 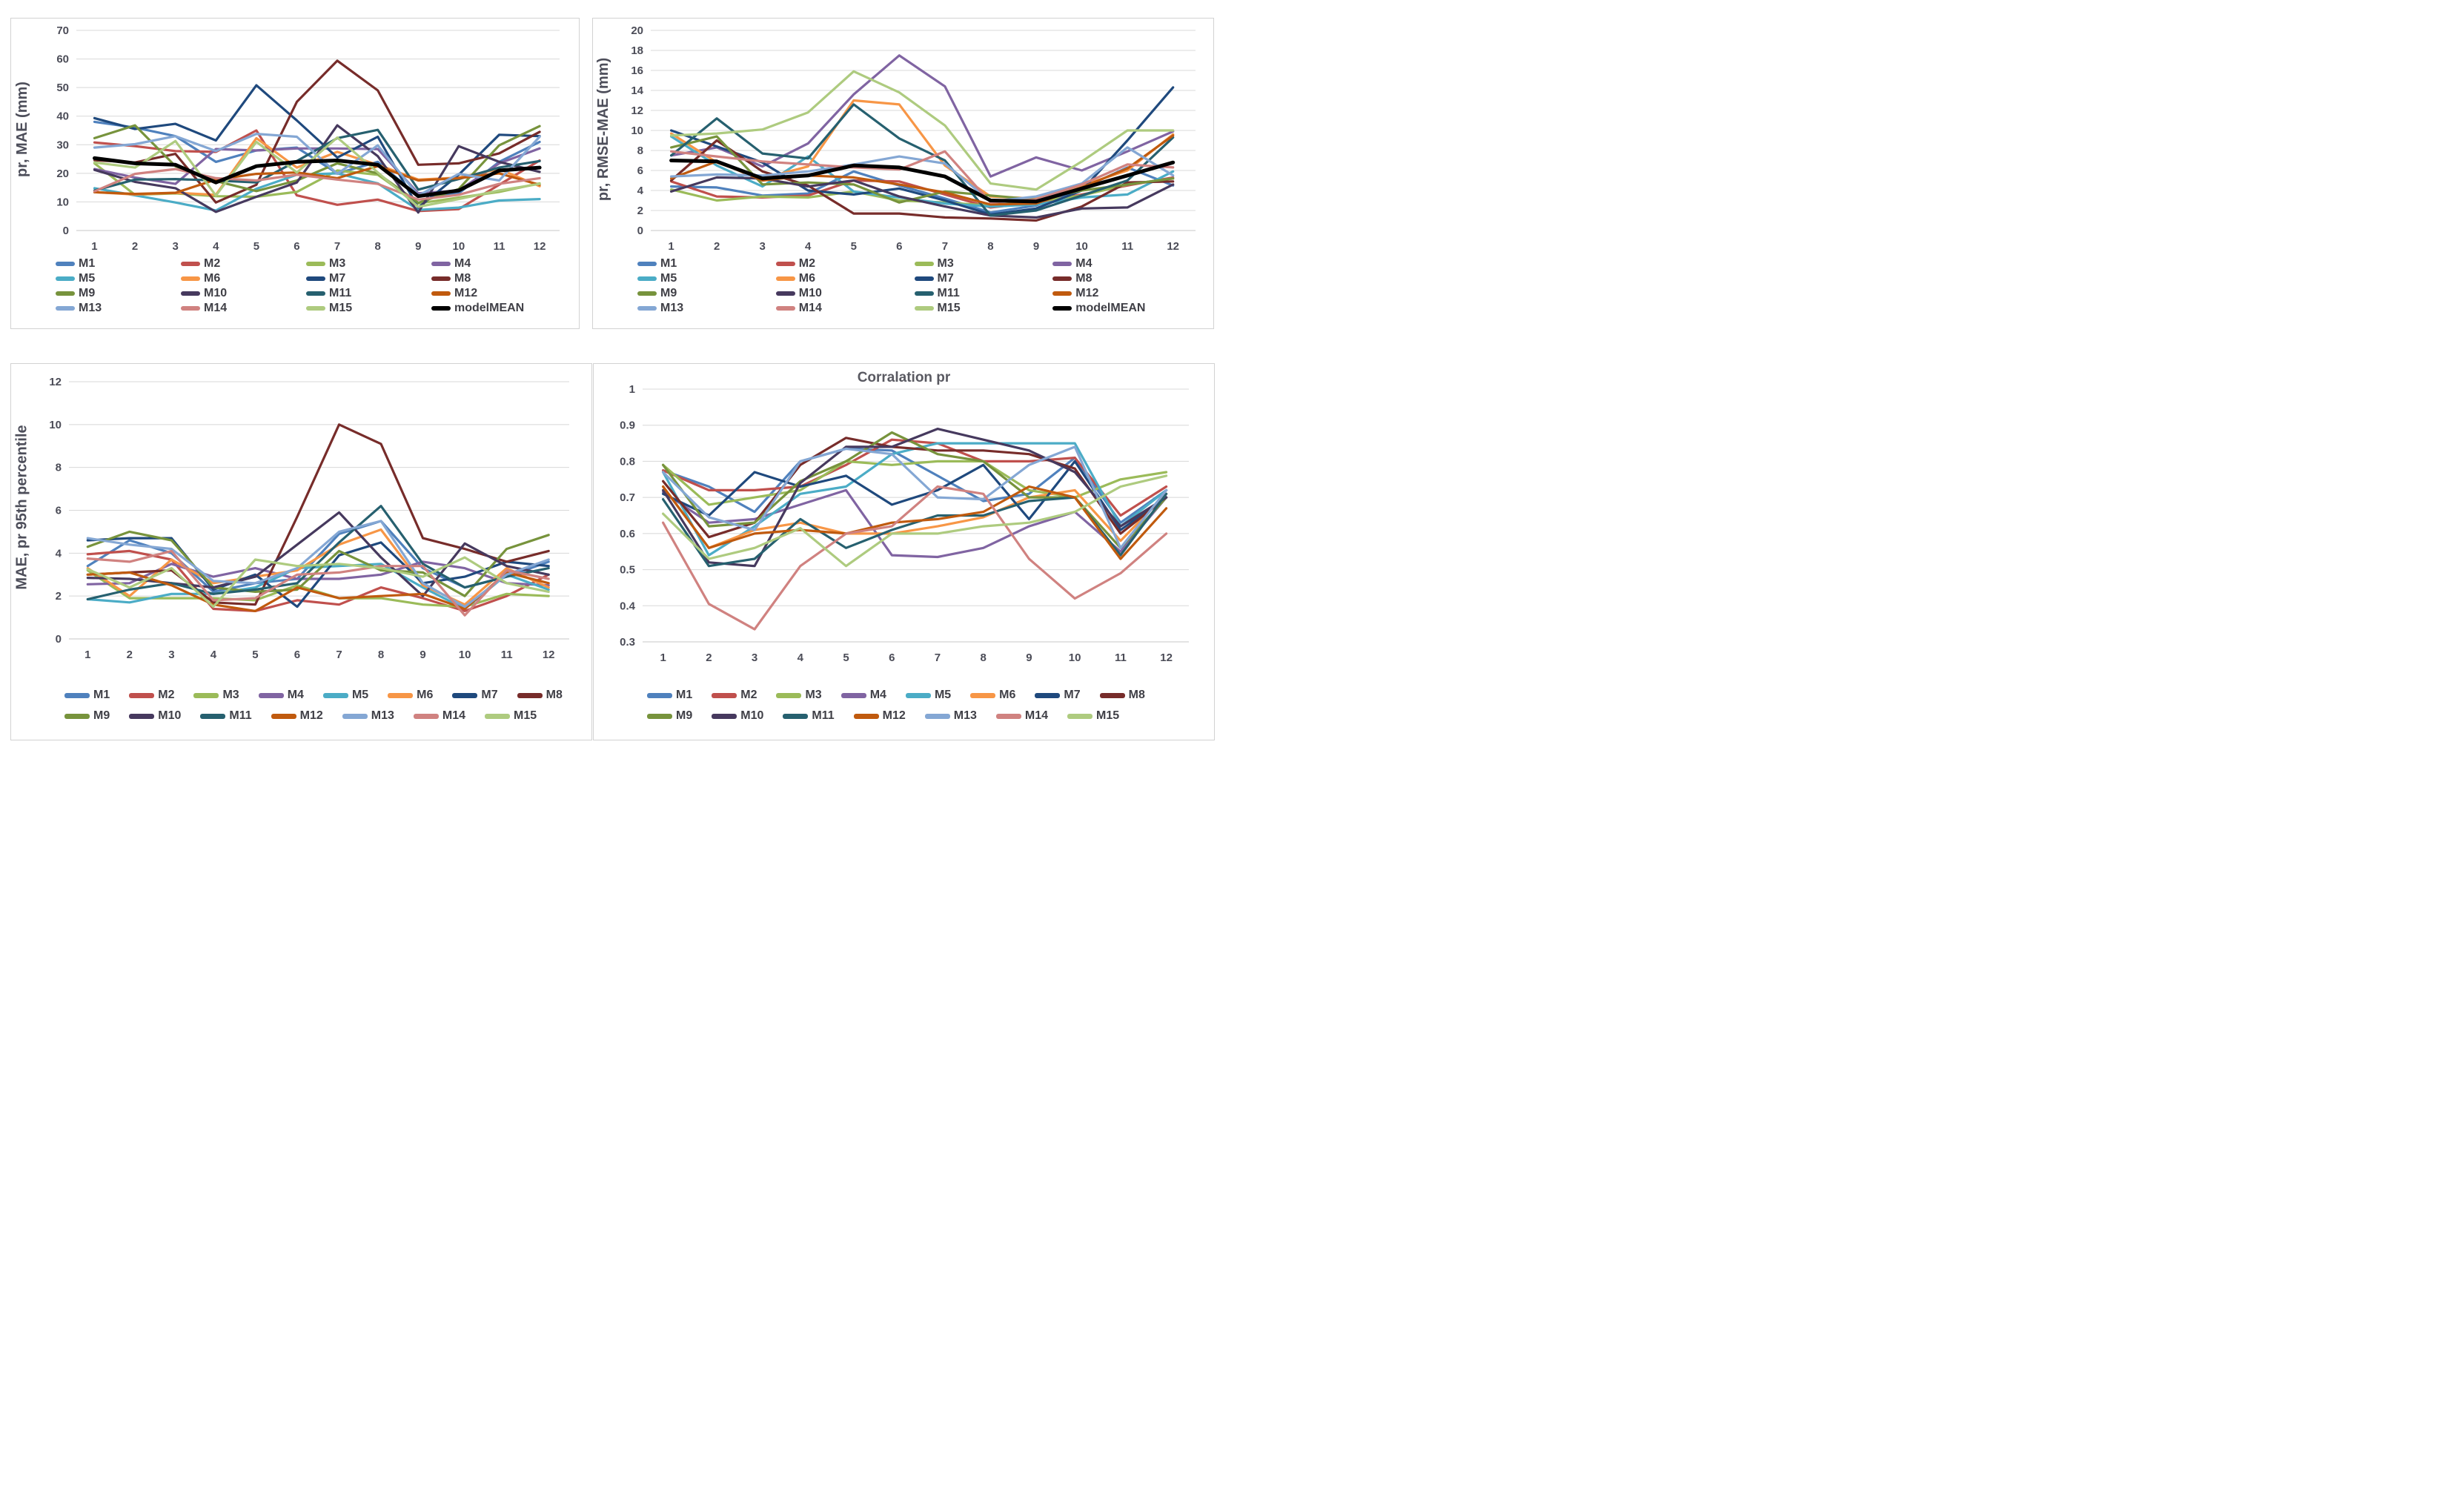 I want to click on x-tick-label: 10, so click(x=1075, y=658).